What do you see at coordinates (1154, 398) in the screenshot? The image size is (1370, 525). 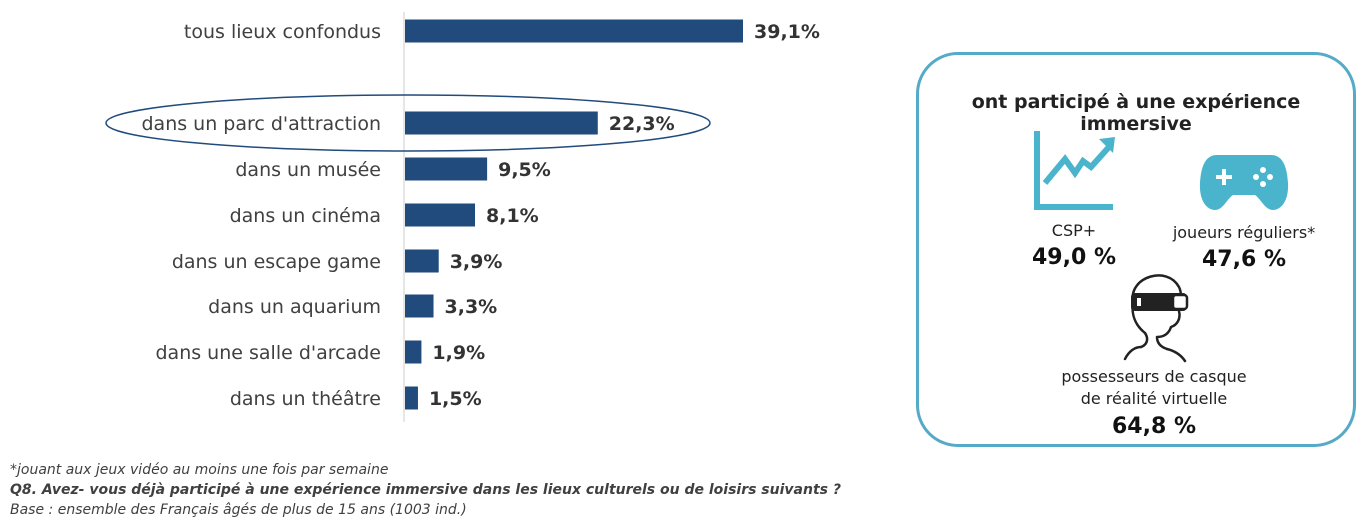 I see `vr-label-line2: de réalité virtuelle` at bounding box center [1154, 398].